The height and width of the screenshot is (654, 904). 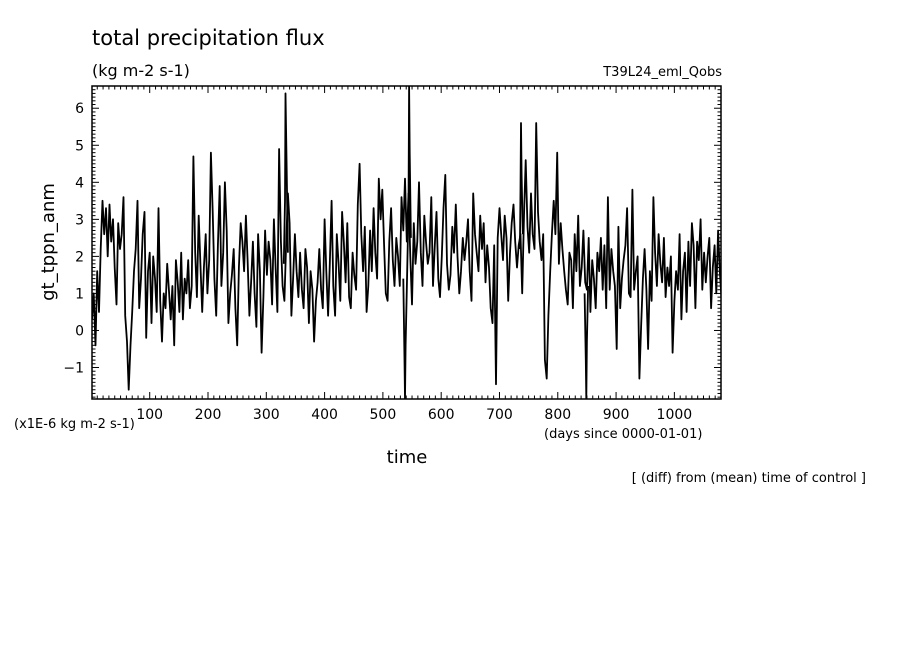 What do you see at coordinates (441, 415) in the screenshot?
I see `x-tick-label: 600` at bounding box center [441, 415].